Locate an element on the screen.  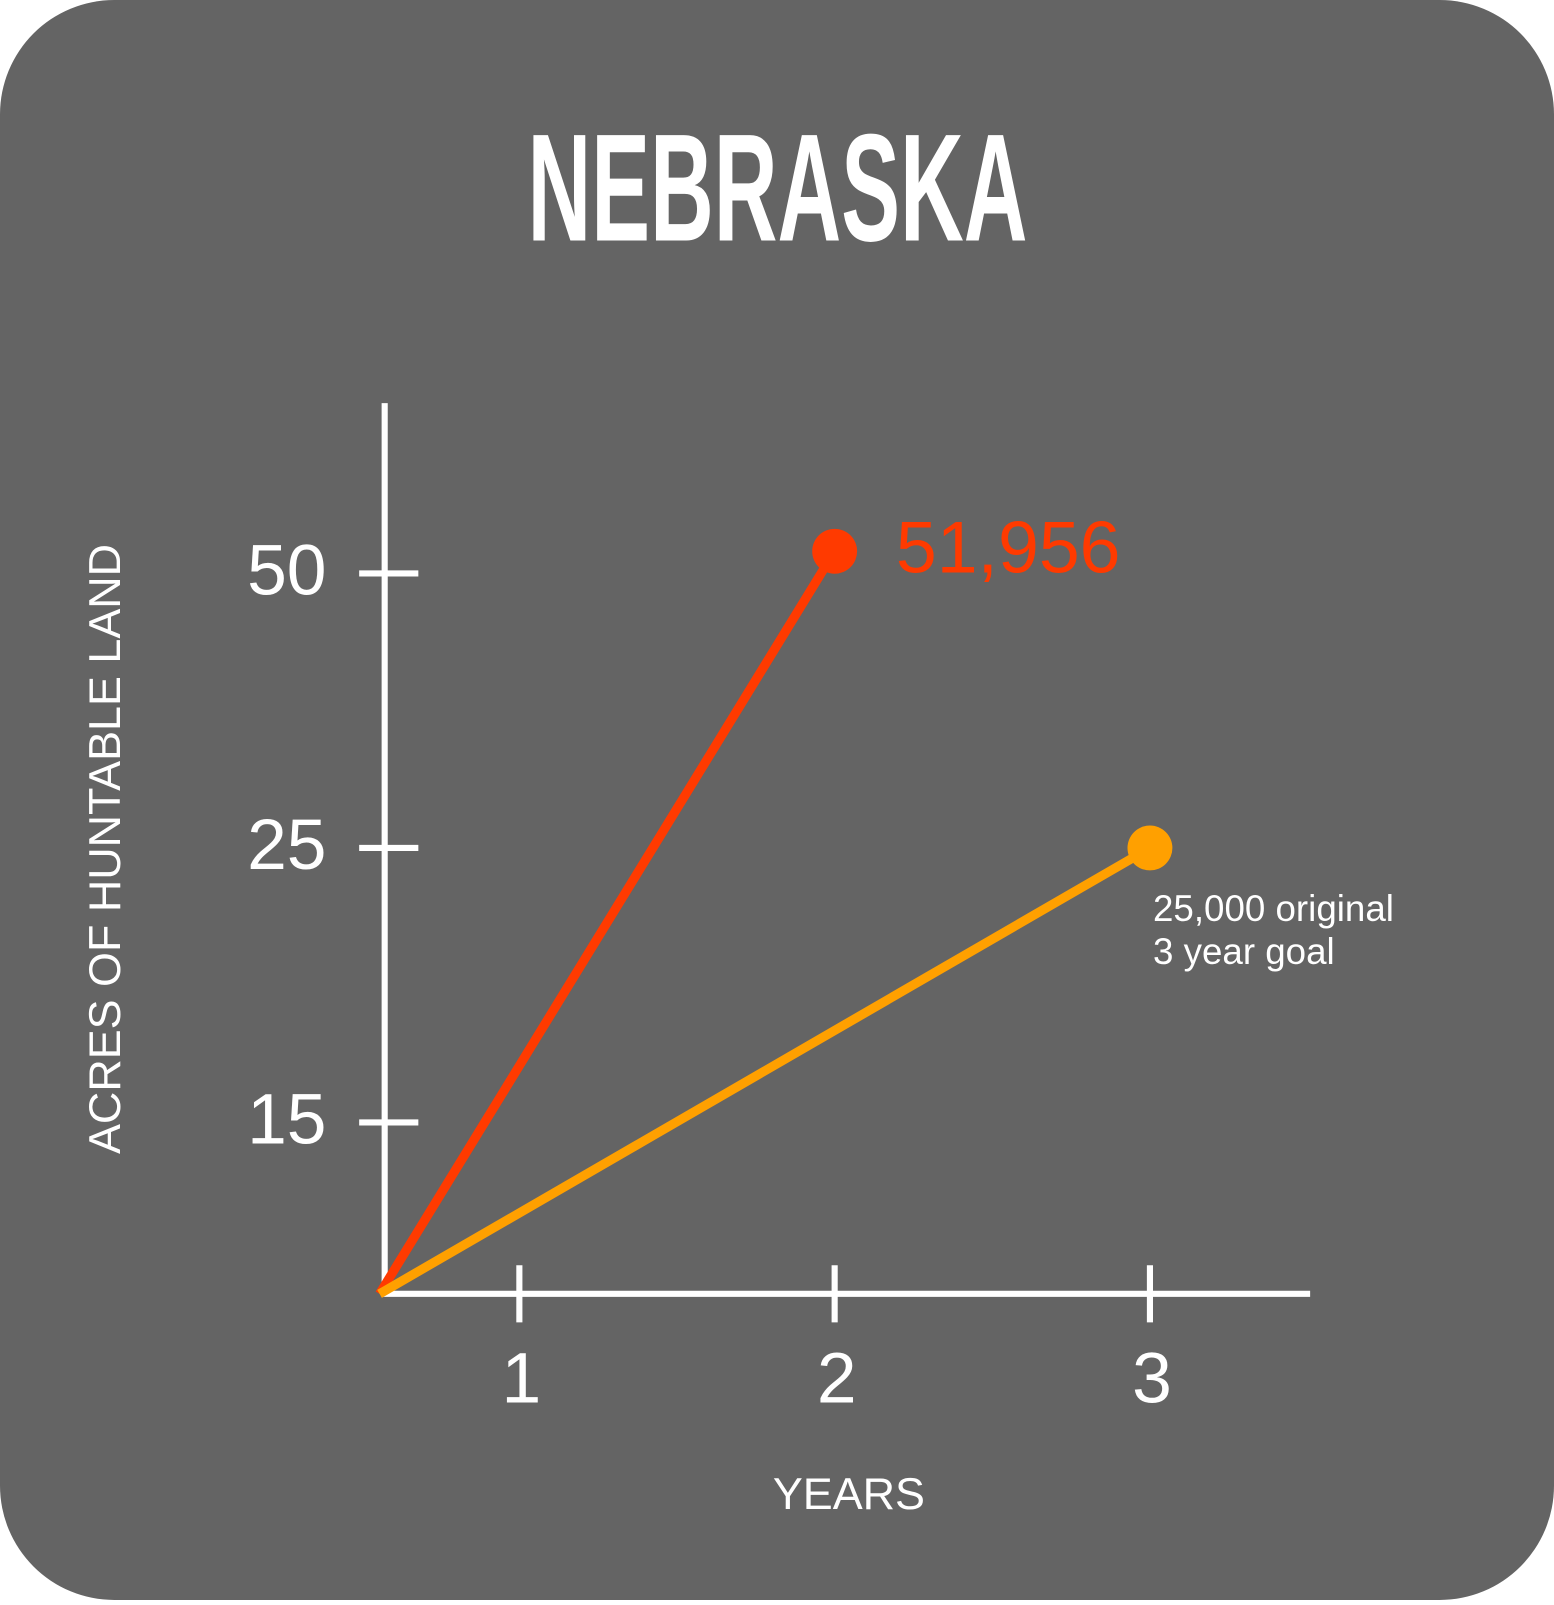
x-tick-label: 1 is located at coordinates (522, 1379).